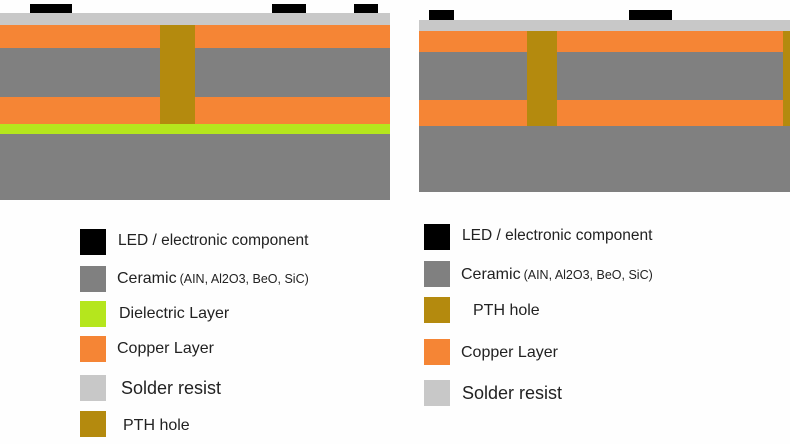  I want to click on pth-hole-edge, so click(786, 78).